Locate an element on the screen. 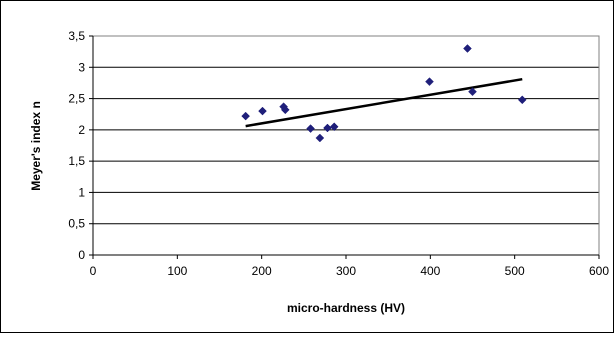 The height and width of the screenshot is (339, 615). y-tick-label: 1,5 is located at coordinates (76, 161).